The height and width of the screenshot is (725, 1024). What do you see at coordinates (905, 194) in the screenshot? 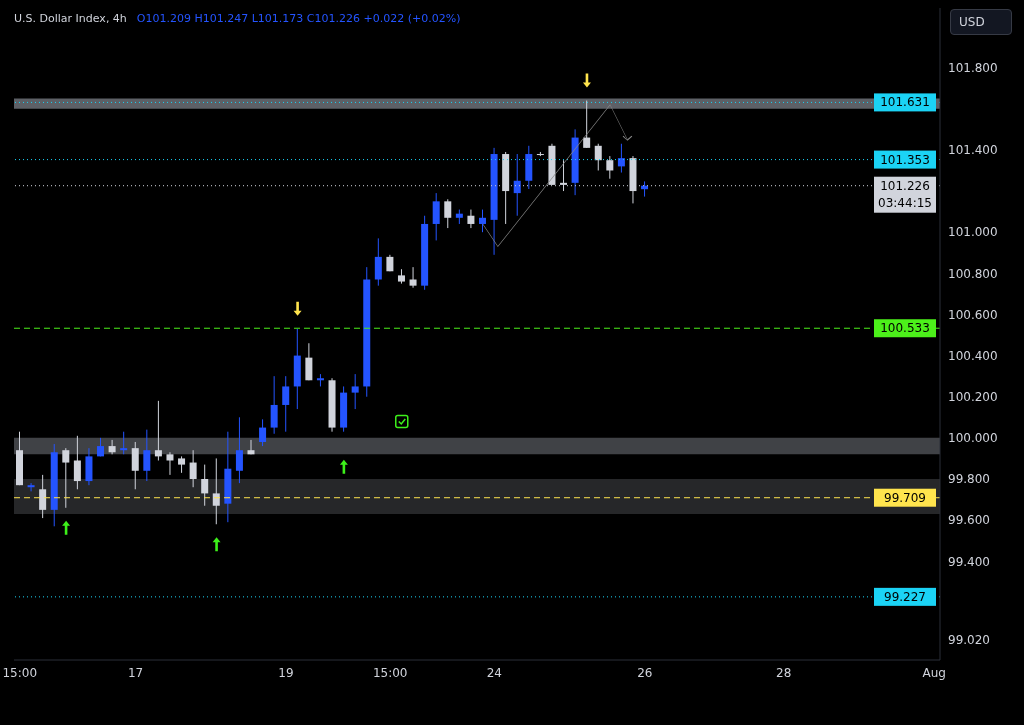
I see `ref-line-label: 101.226 03:44:15` at bounding box center [905, 194].